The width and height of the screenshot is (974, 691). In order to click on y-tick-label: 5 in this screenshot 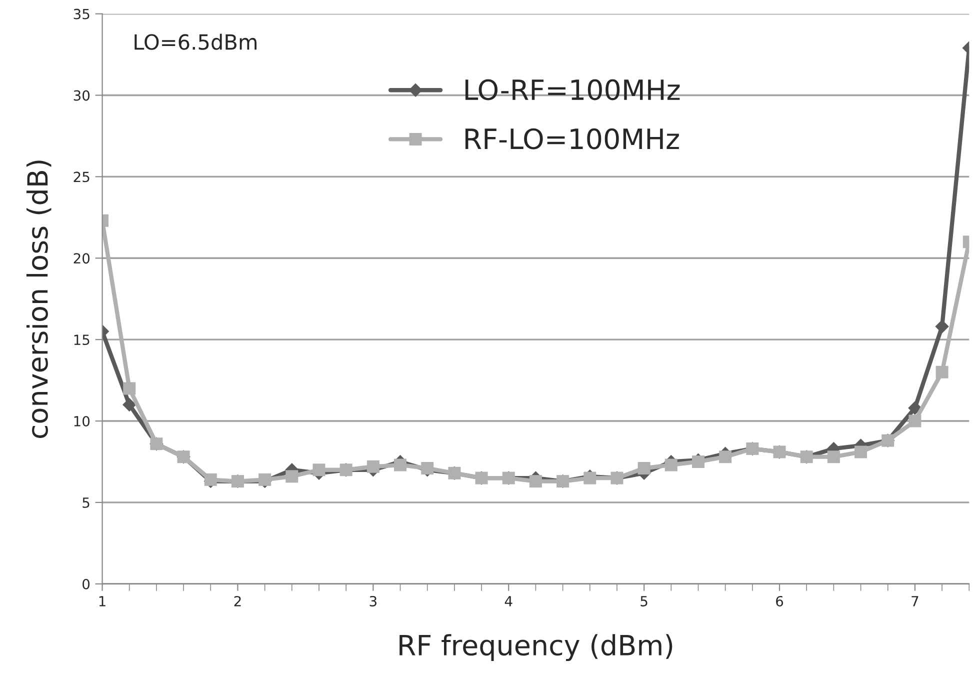, I will do `click(86, 503)`.